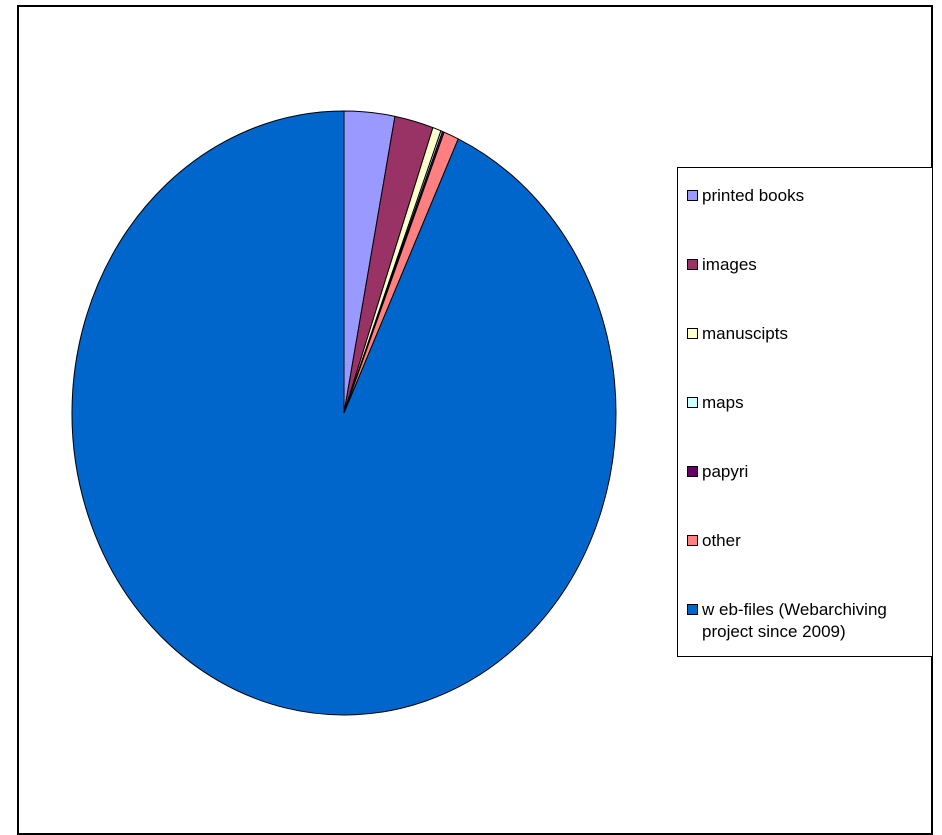 The image size is (942, 835). I want to click on legend-item: papyri, so click(717, 472).